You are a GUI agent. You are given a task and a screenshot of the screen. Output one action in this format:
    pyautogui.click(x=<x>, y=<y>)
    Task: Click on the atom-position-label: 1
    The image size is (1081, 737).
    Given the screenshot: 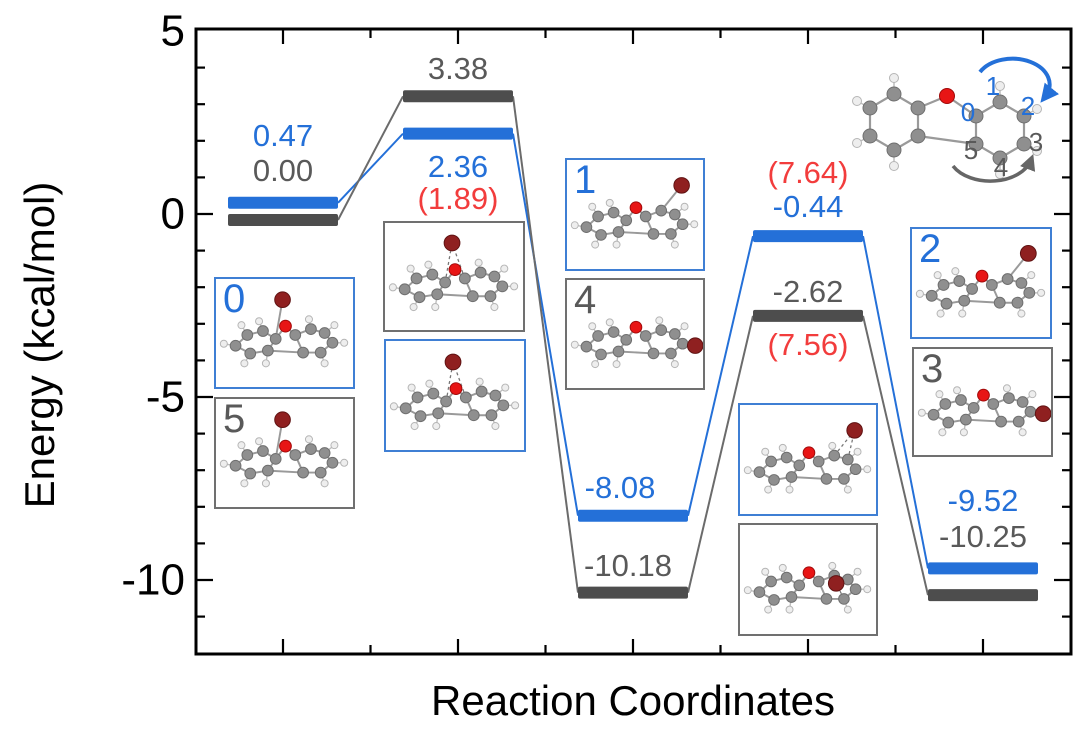 What is the action you would take?
    pyautogui.click(x=993, y=86)
    